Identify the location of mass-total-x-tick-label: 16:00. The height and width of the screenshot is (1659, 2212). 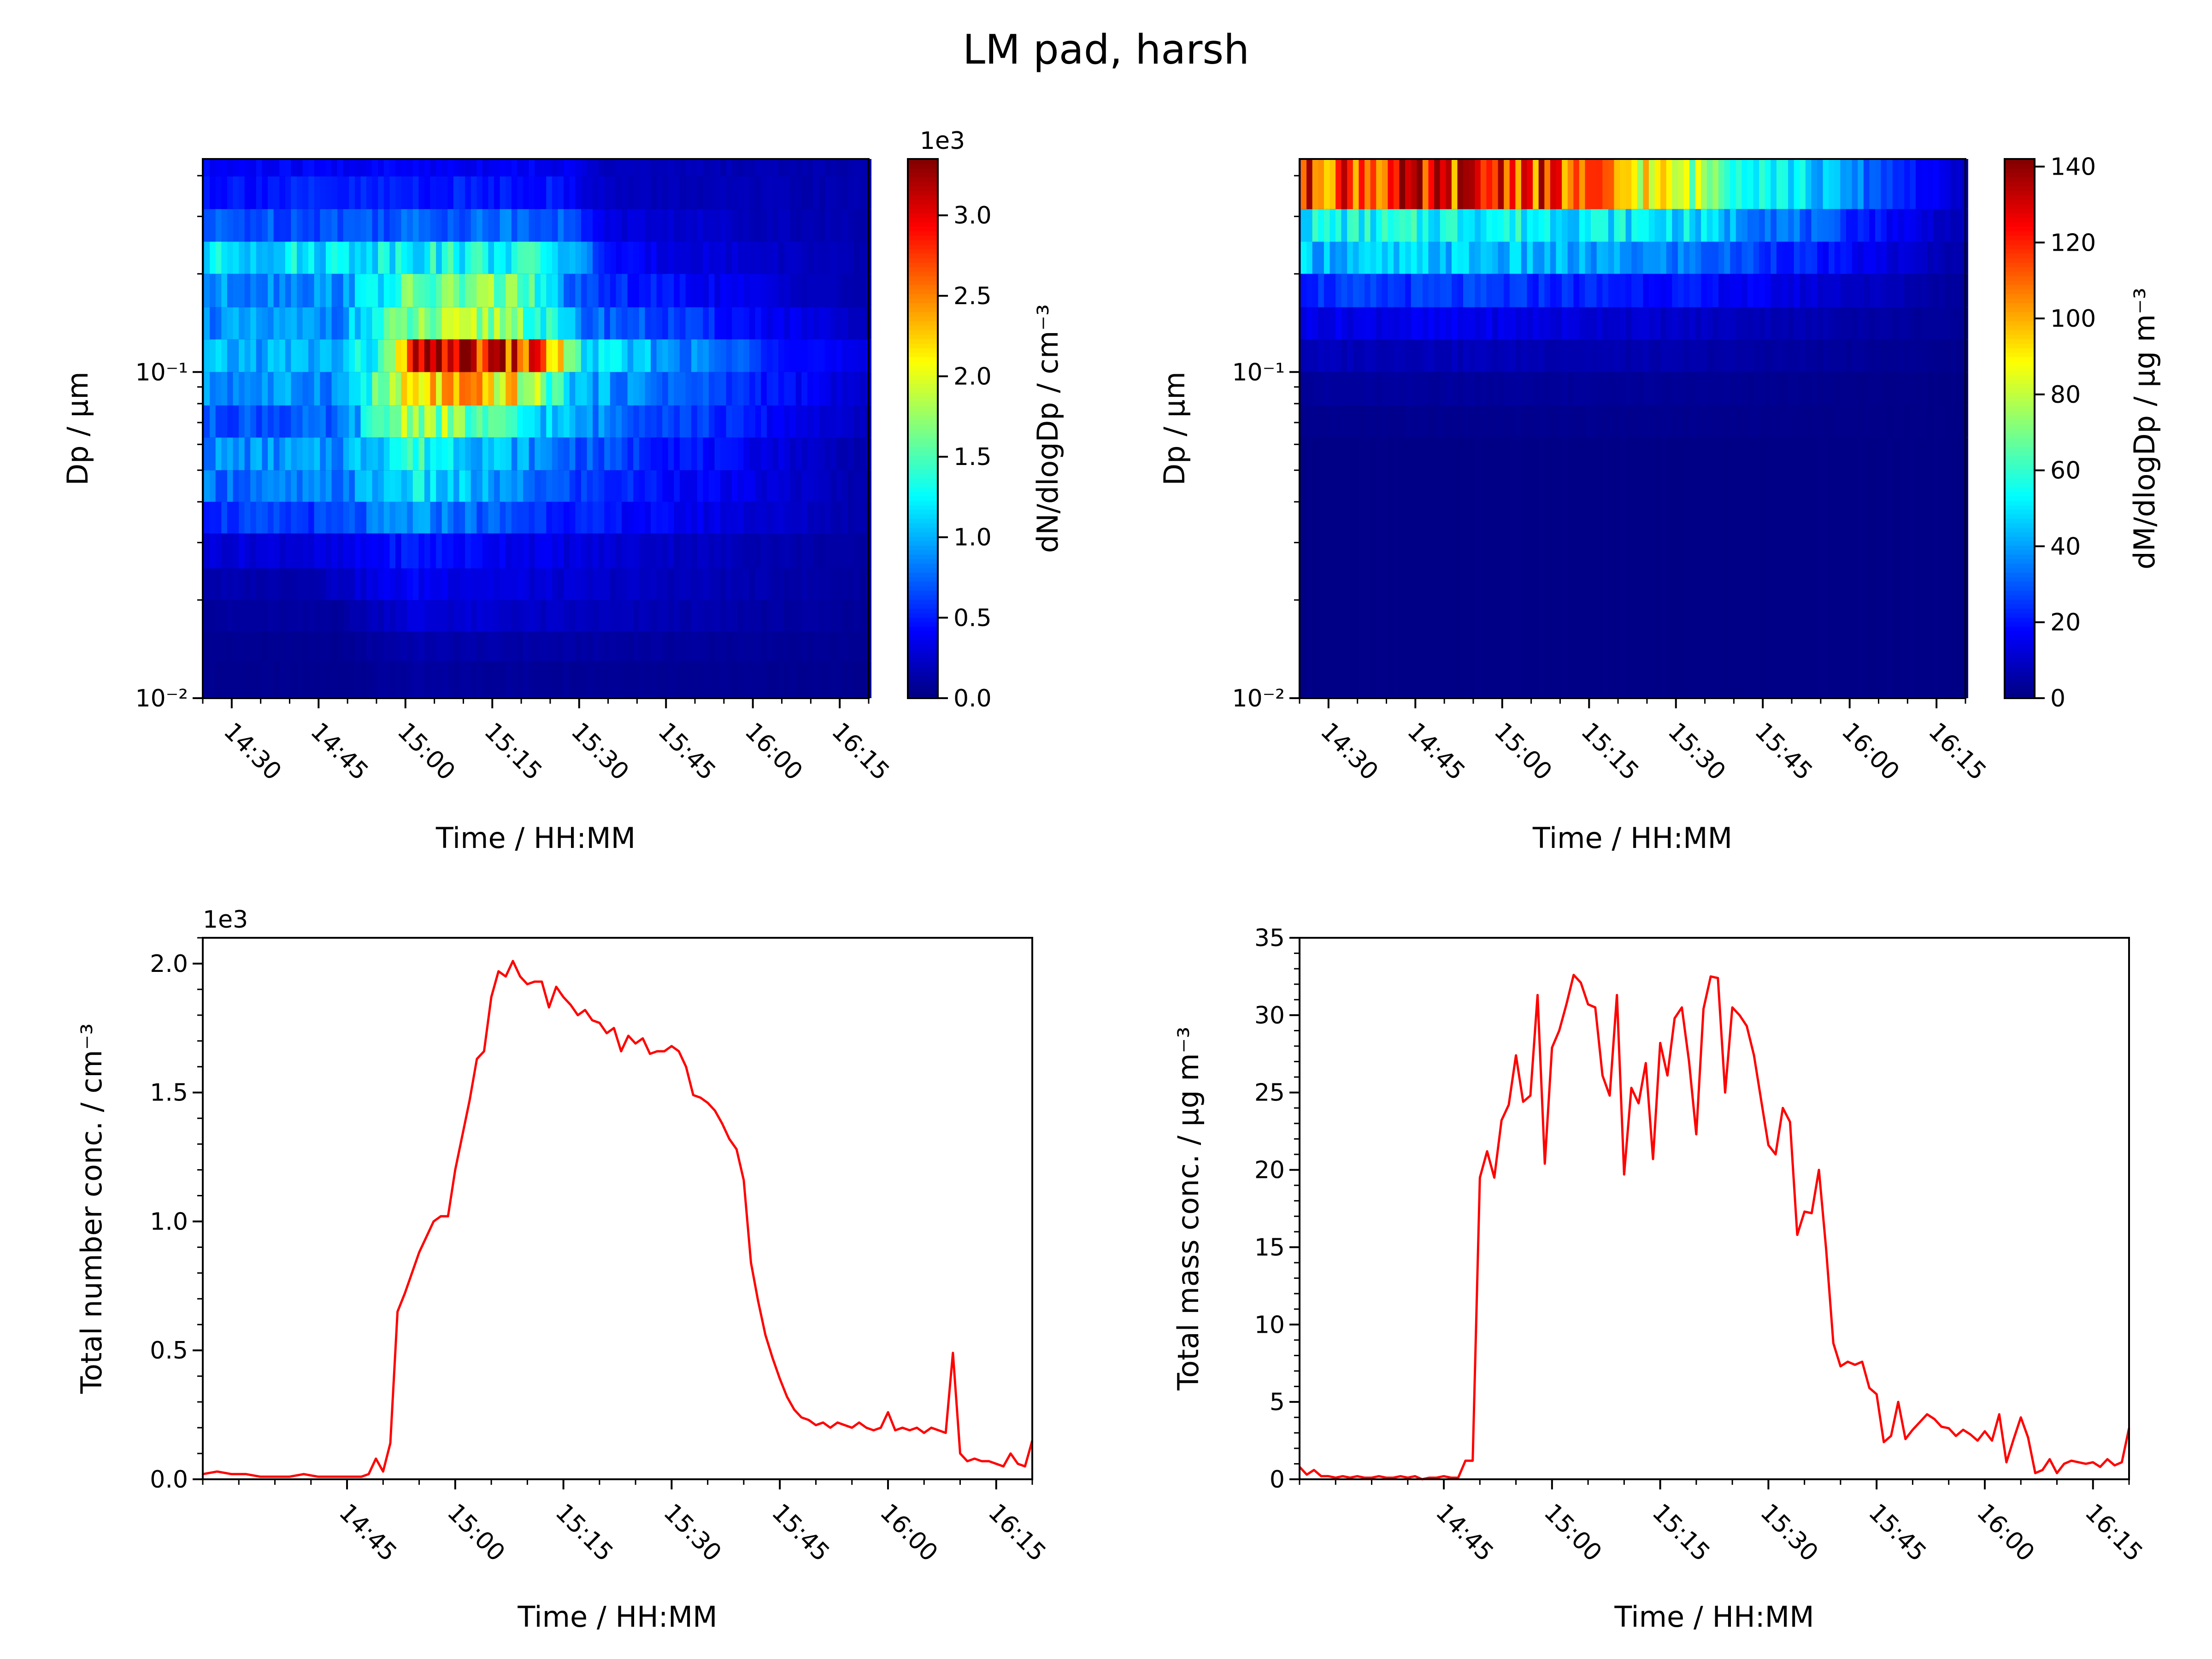
(2005, 1533).